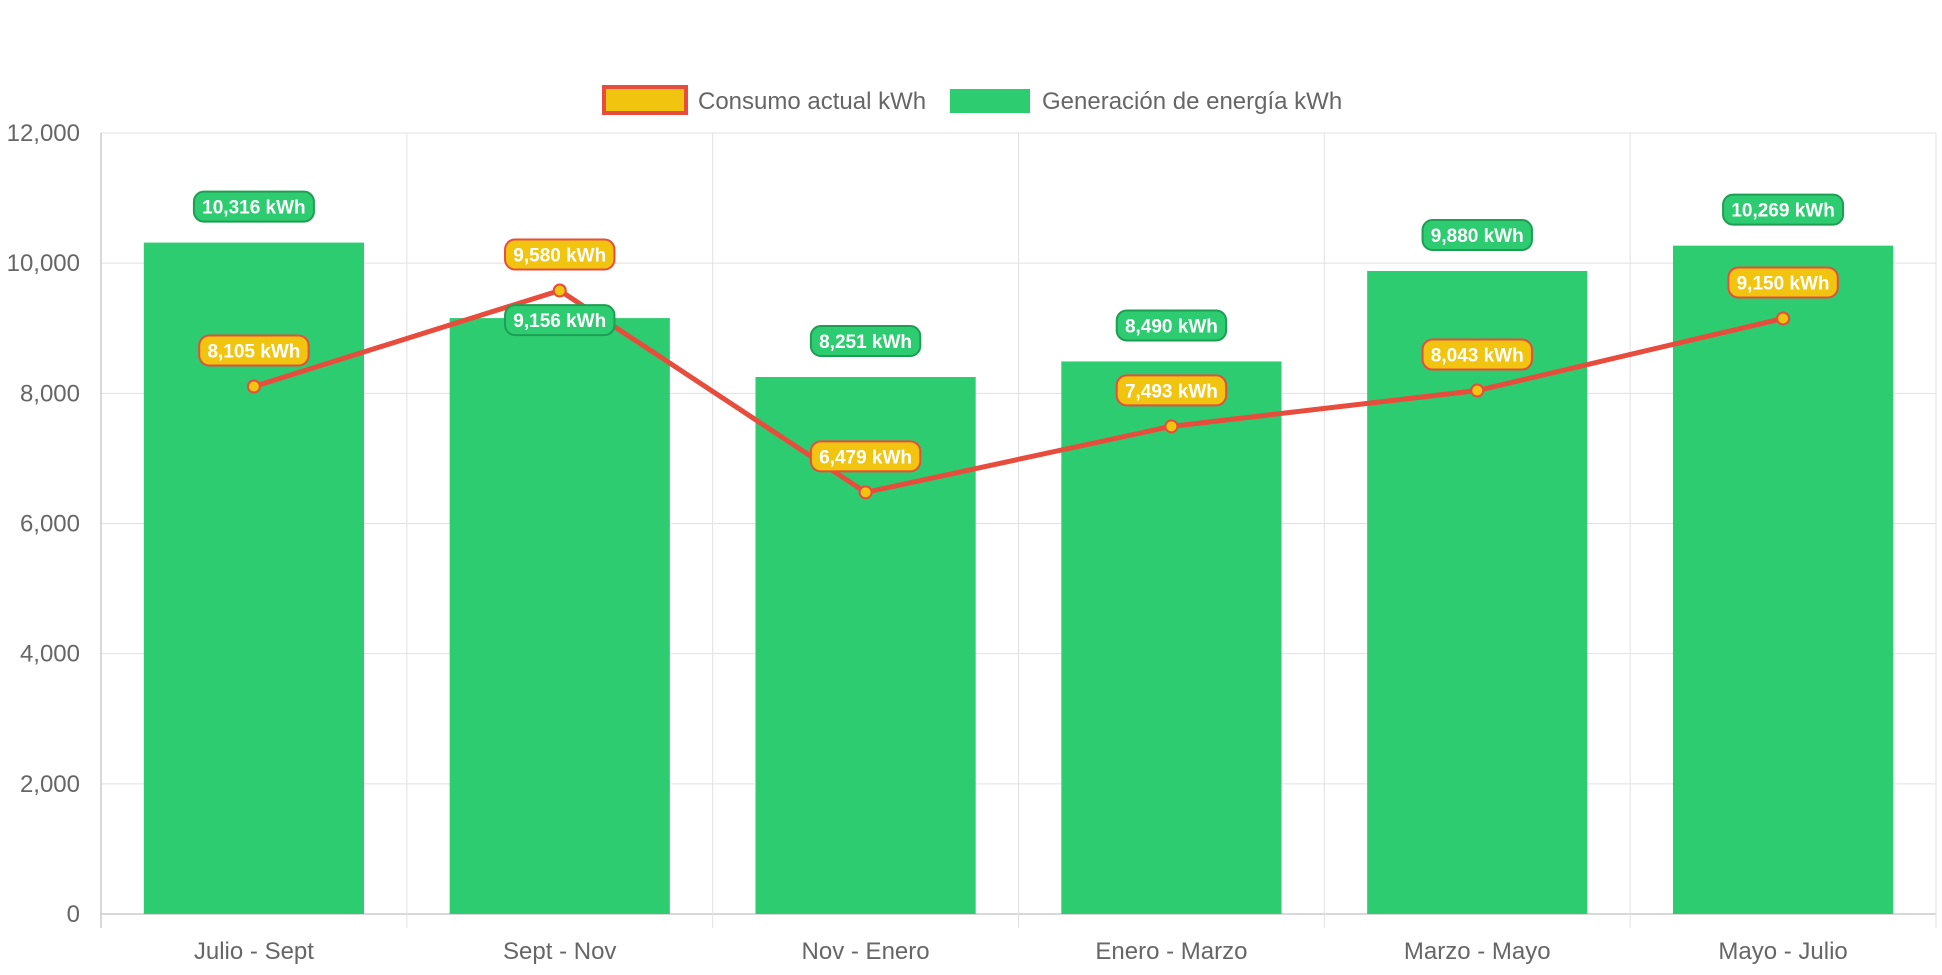 Image resolution: width=1942 pixels, height=975 pixels. Describe the element at coordinates (254, 951) in the screenshot. I see `x-tick-label: Julio - Sept` at that location.